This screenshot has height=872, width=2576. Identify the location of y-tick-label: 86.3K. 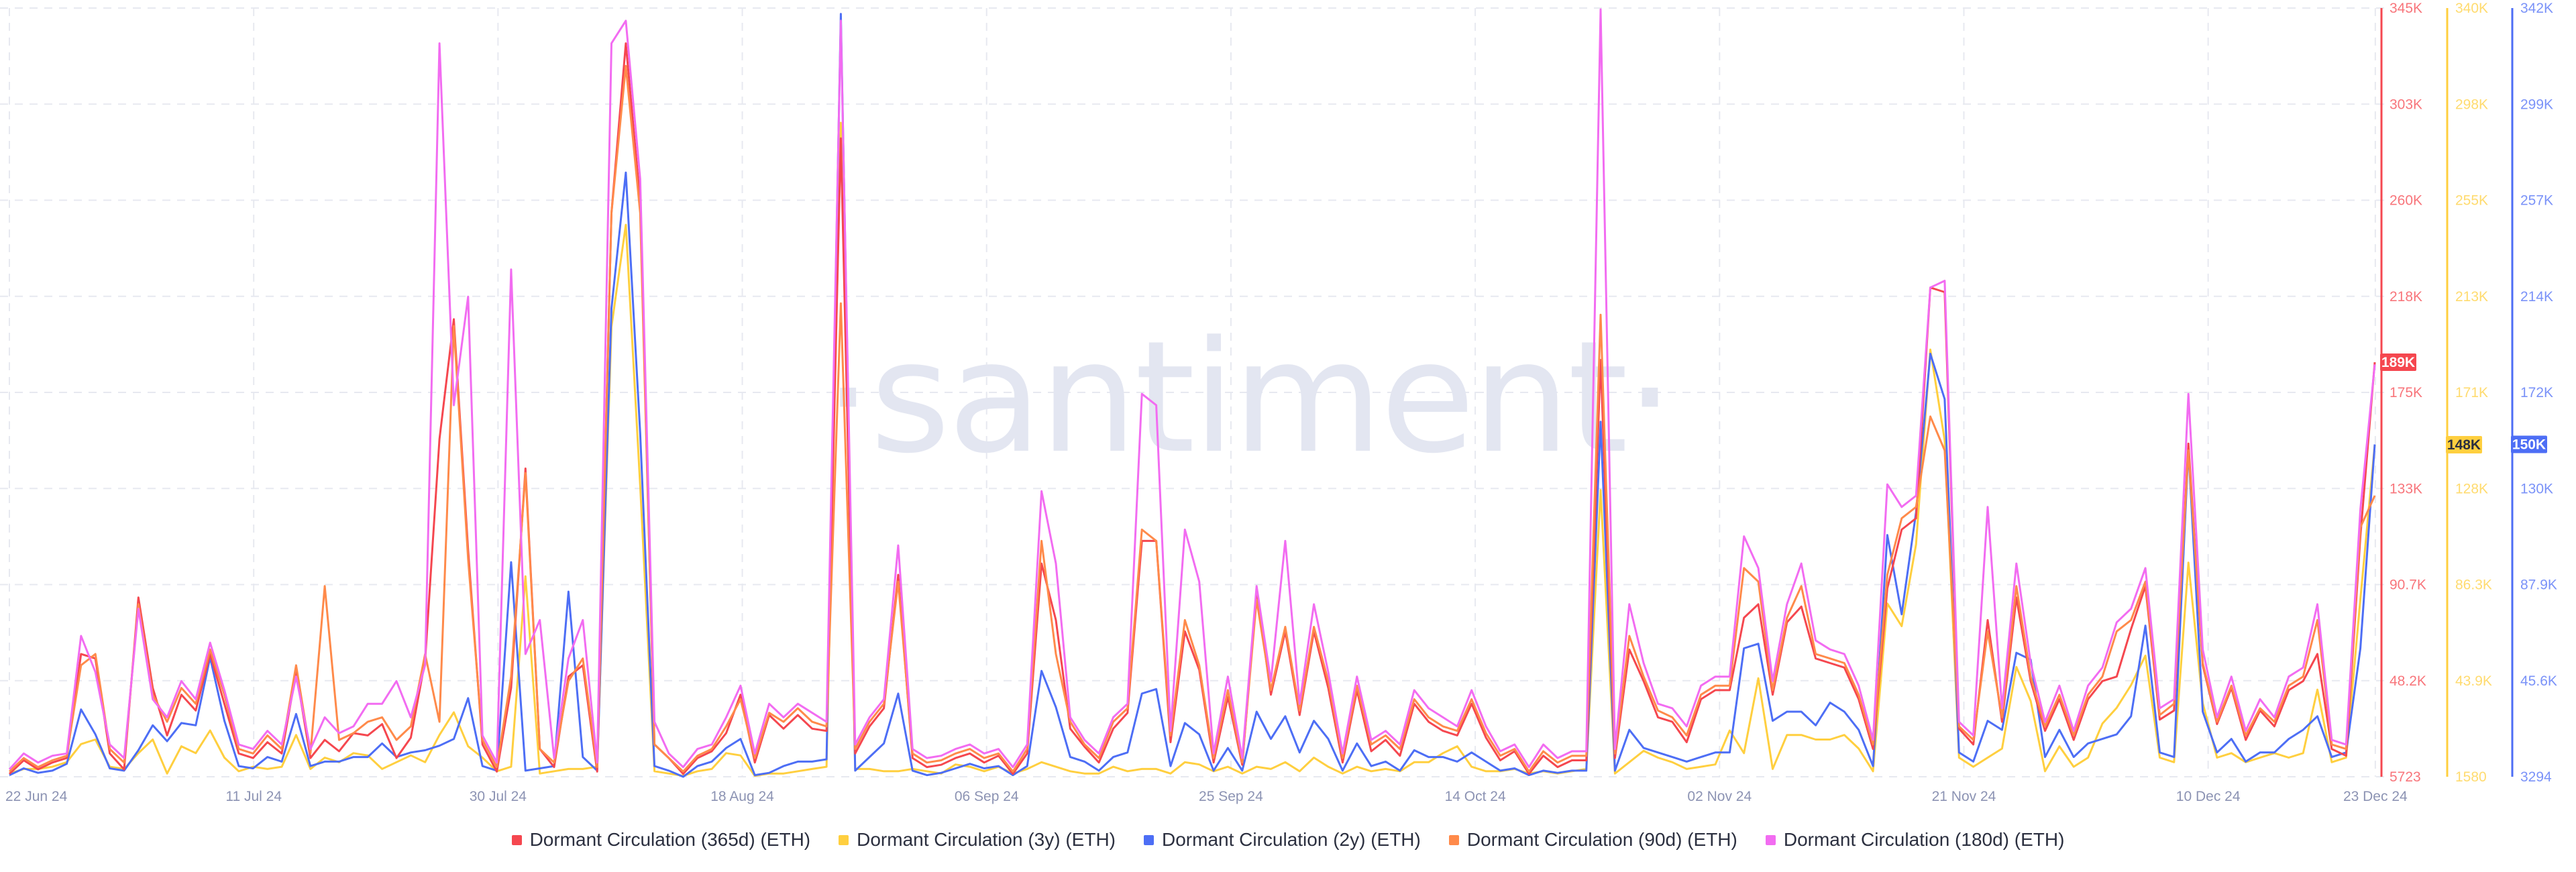
(2473, 585).